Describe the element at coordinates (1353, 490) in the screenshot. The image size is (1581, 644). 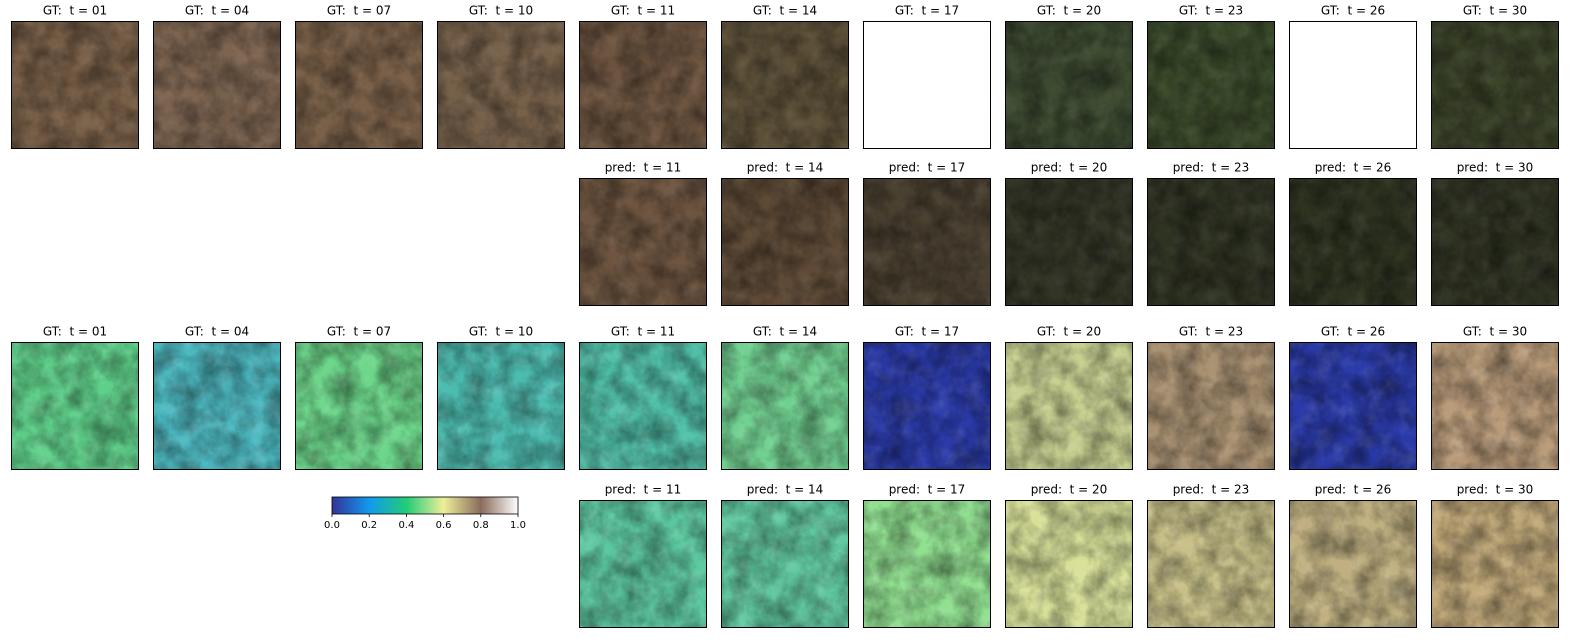
I see `panel-title: pred: t = 26` at that location.